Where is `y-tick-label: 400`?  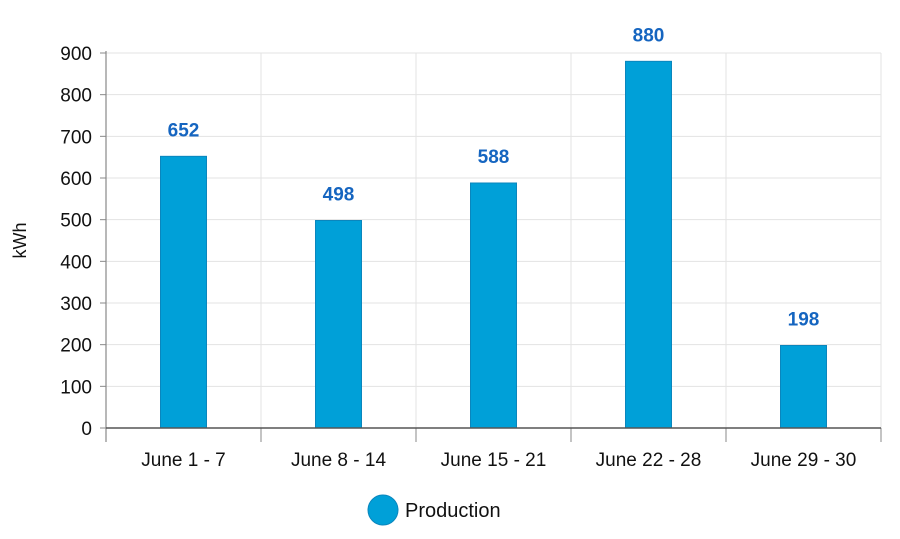 y-tick-label: 400 is located at coordinates (76, 262).